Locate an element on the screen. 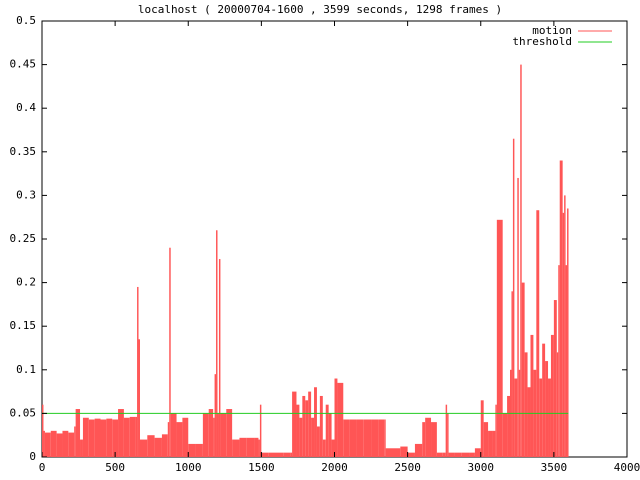 The image size is (640, 480). y-tick-label: 0.35 is located at coordinates (23, 151).